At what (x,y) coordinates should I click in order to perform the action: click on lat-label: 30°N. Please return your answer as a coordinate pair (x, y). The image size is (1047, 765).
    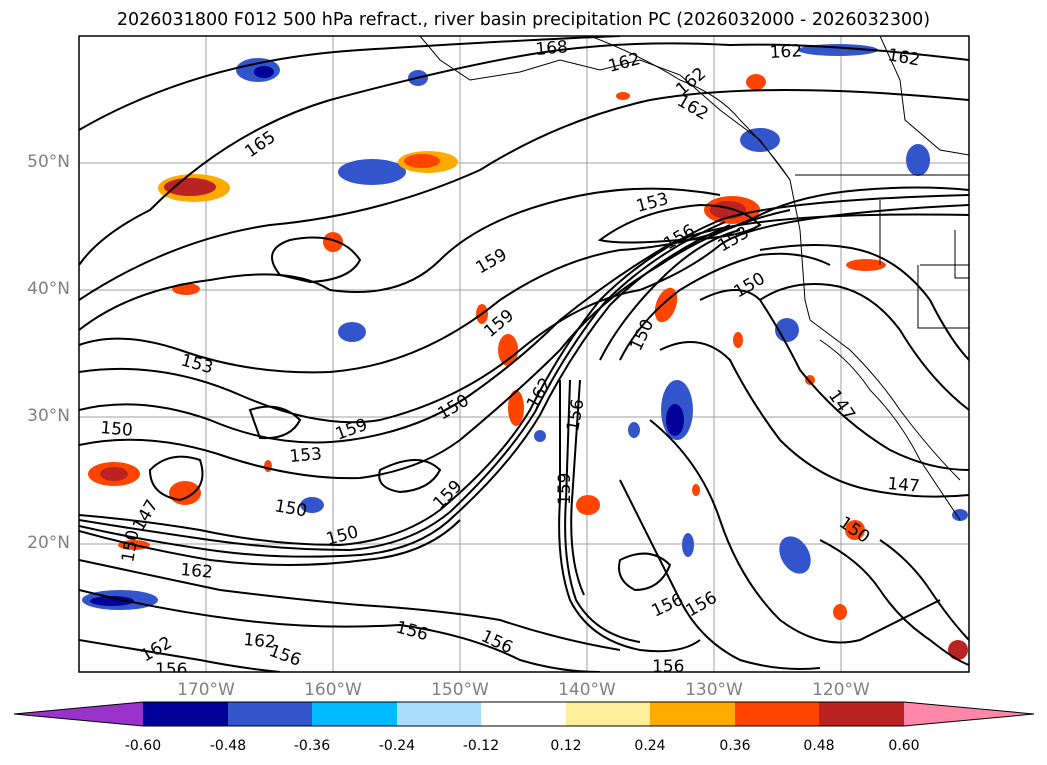
    Looking at the image, I should click on (48, 416).